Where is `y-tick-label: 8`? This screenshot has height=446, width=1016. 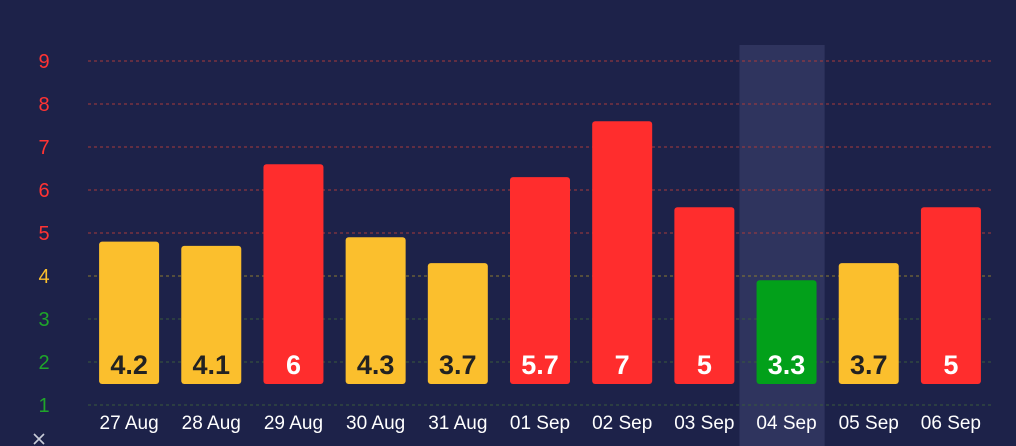 y-tick-label: 8 is located at coordinates (43, 105).